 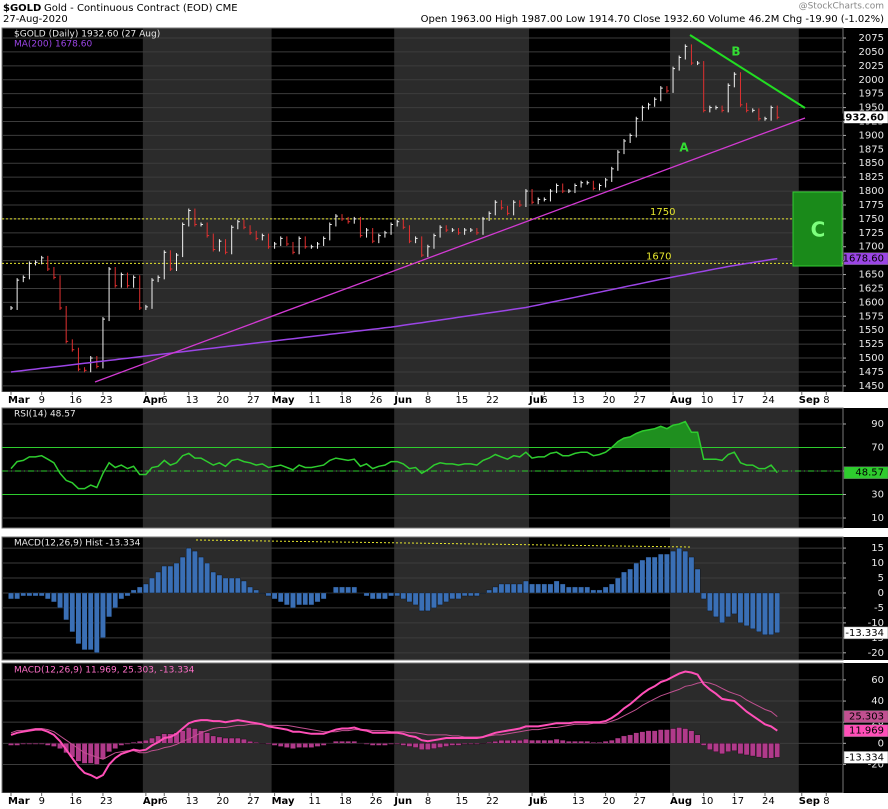 What do you see at coordinates (864, 757) in the screenshot?
I see `value-label: -13.334` at bounding box center [864, 757].